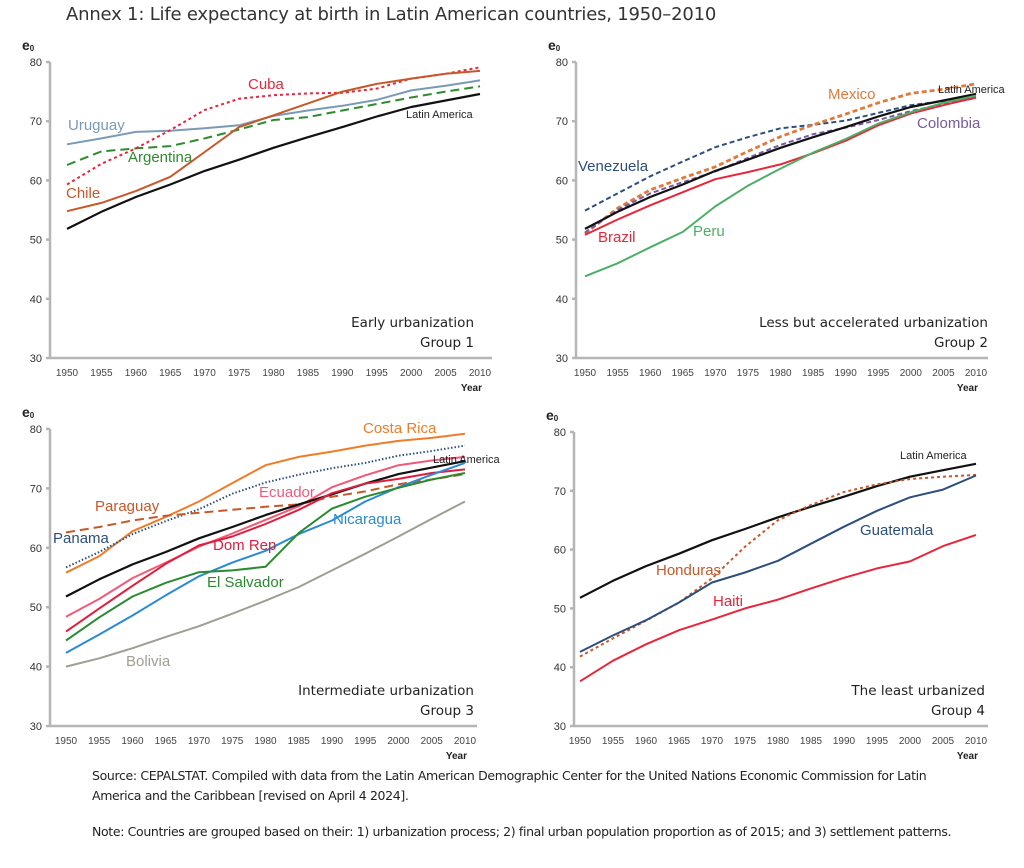 Image resolution: width=1024 pixels, height=868 pixels. What do you see at coordinates (917, 691) in the screenshot?
I see `panel-title: The least urbanized` at bounding box center [917, 691].